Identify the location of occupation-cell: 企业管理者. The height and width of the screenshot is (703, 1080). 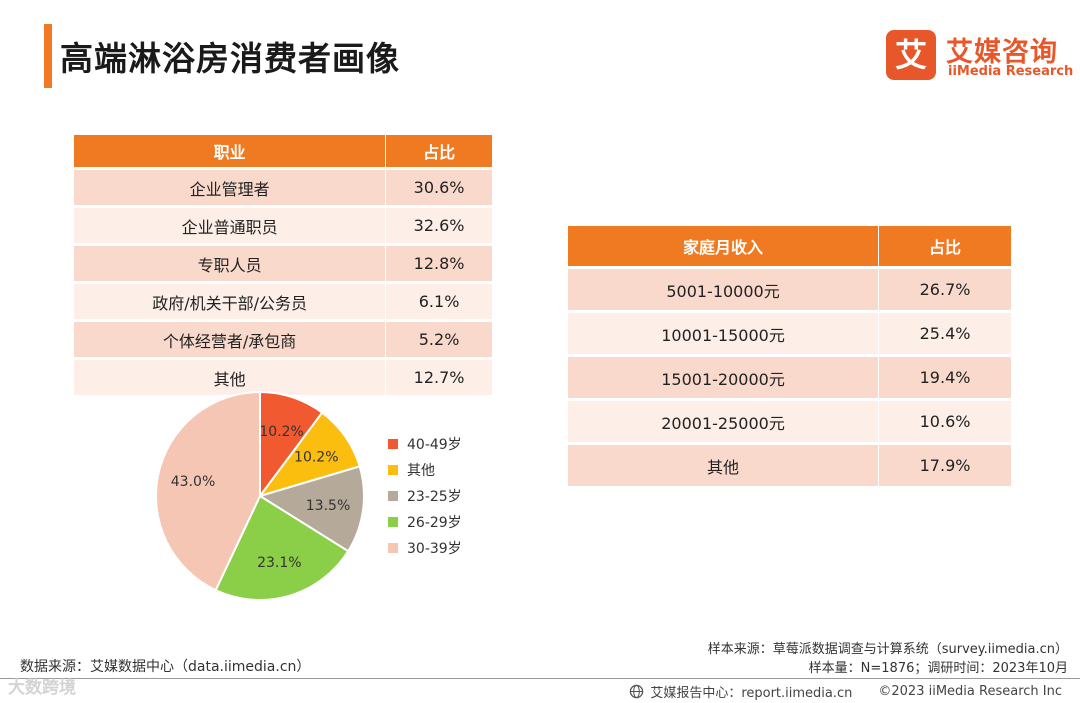
(230, 187).